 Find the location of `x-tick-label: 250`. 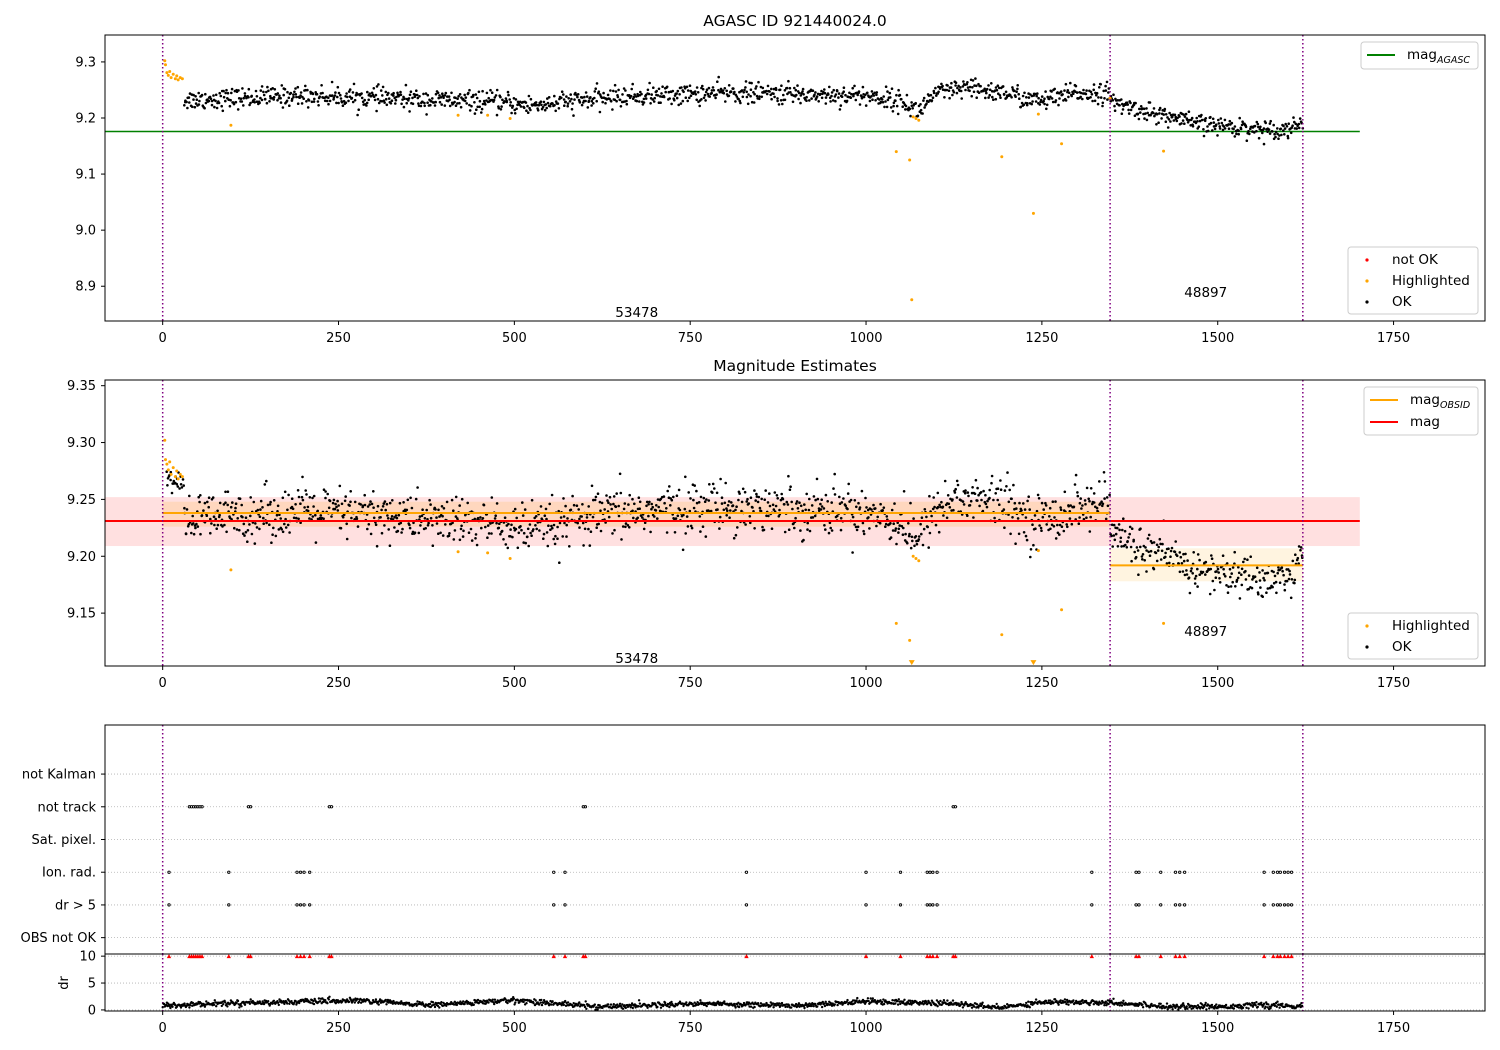

x-tick-label: 250 is located at coordinates (338, 338).